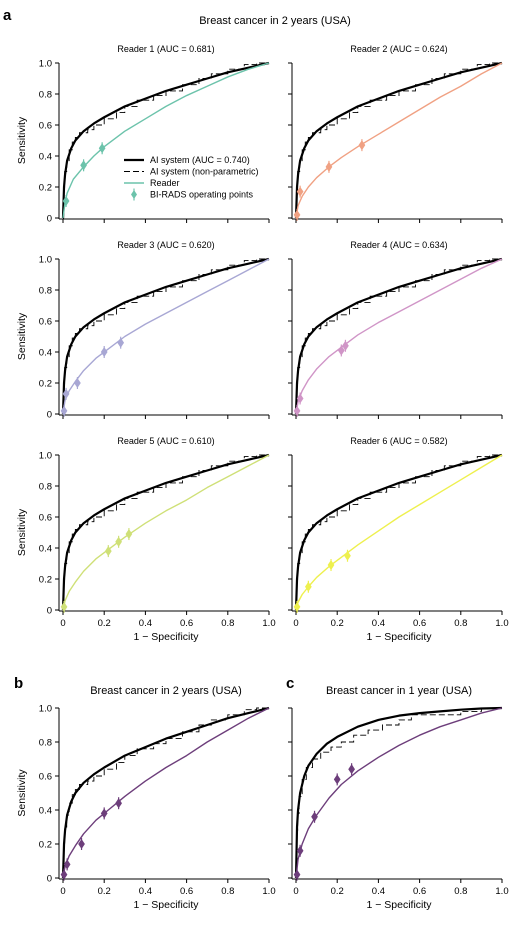 The width and height of the screenshot is (530, 930). I want to click on panel-b-letter: b, so click(18, 683).